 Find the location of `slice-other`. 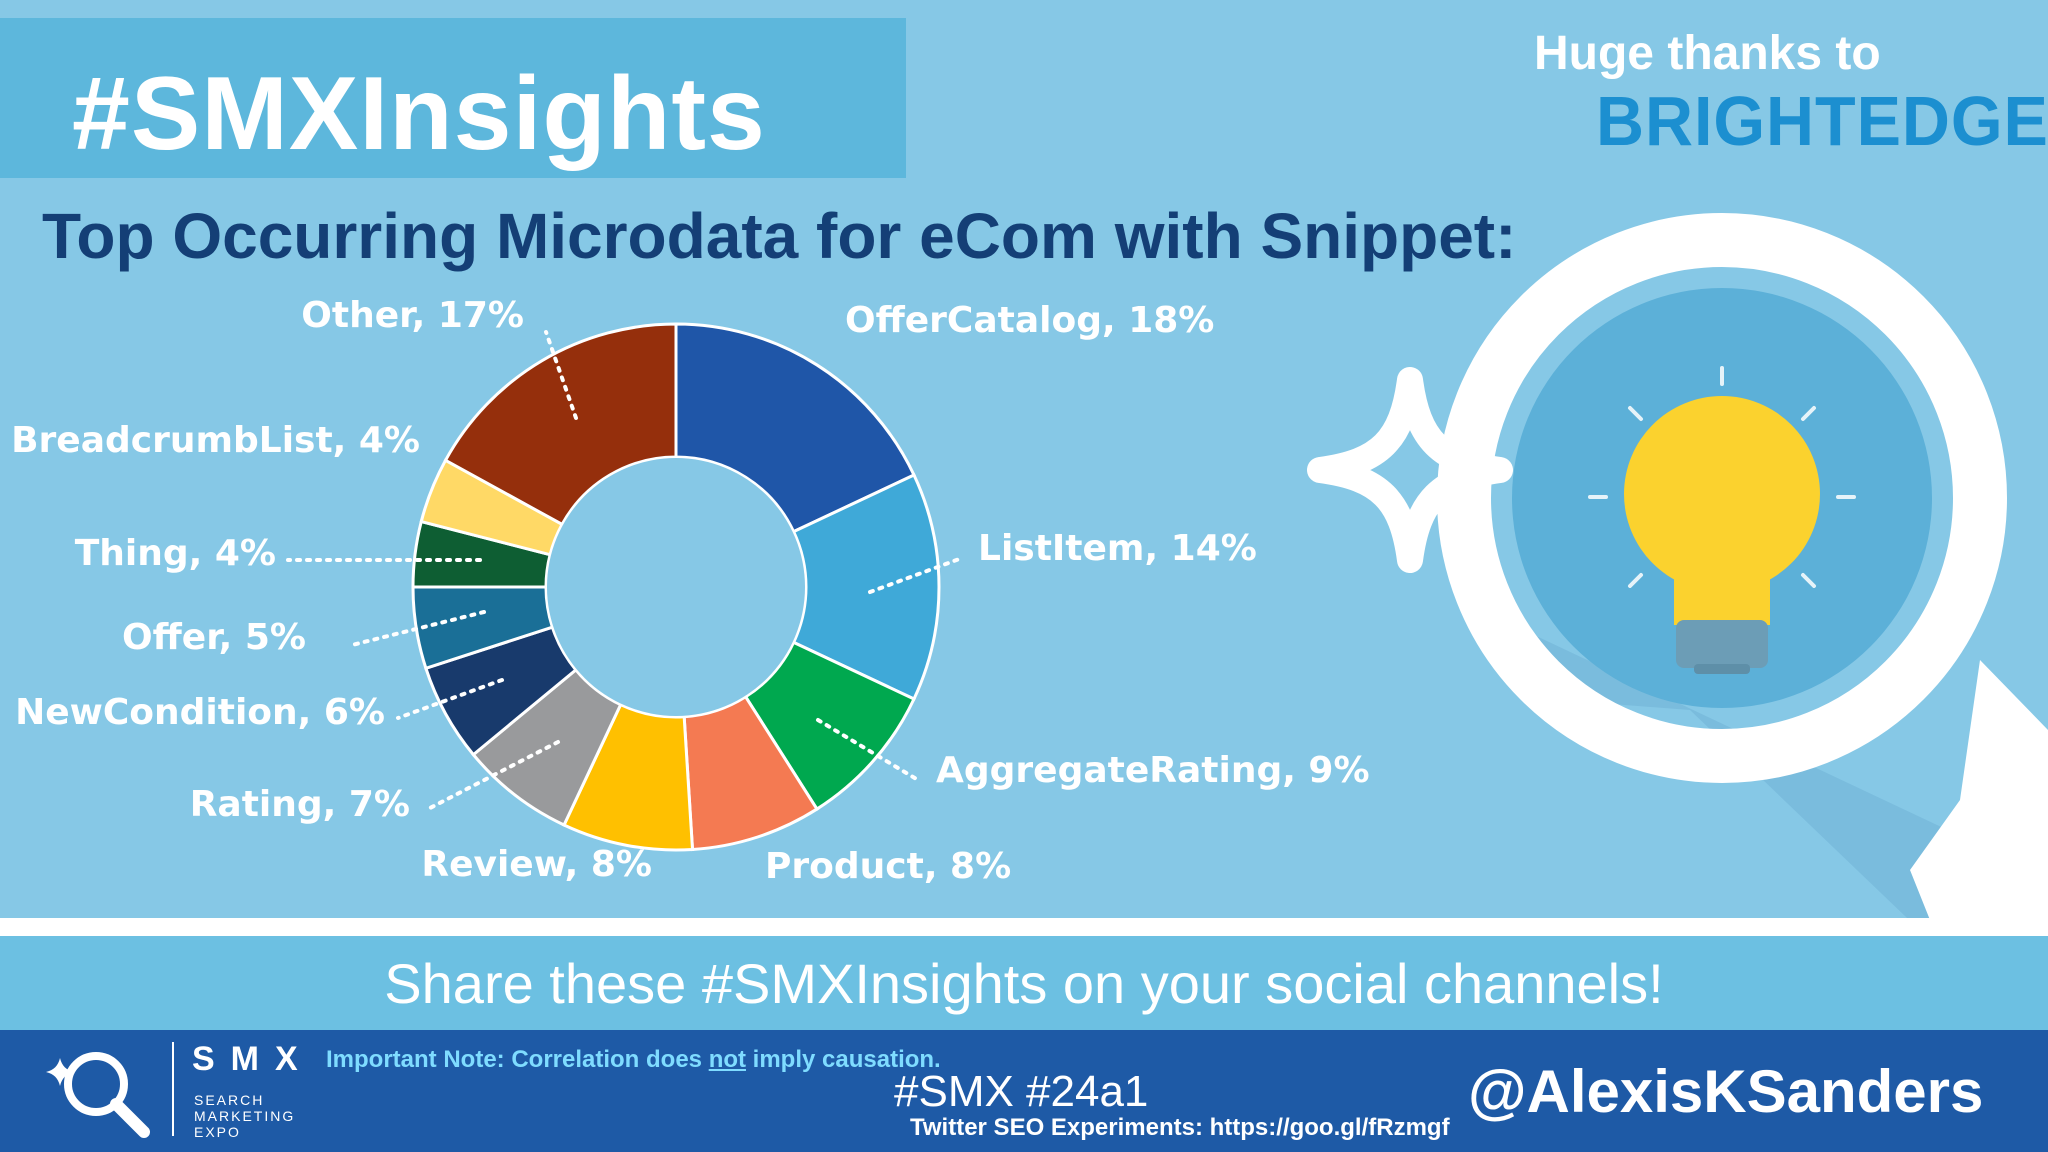

slice-other is located at coordinates (560, 424).